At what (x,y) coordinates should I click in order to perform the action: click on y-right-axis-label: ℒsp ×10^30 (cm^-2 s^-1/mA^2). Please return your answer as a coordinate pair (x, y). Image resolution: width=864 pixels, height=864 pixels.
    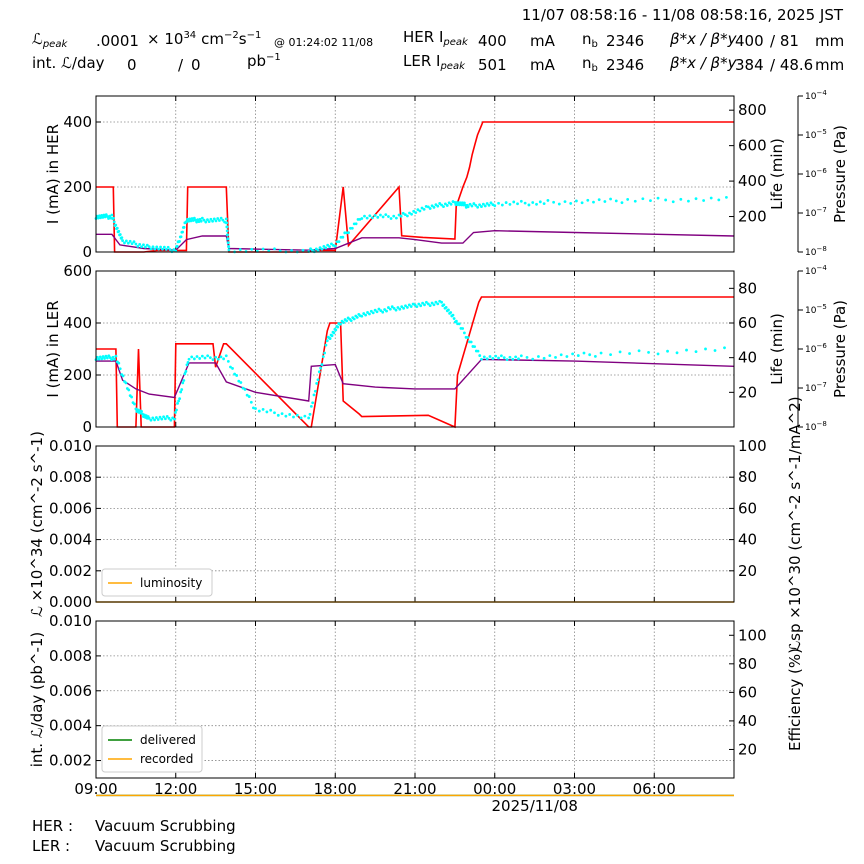
    Looking at the image, I should click on (795, 523).